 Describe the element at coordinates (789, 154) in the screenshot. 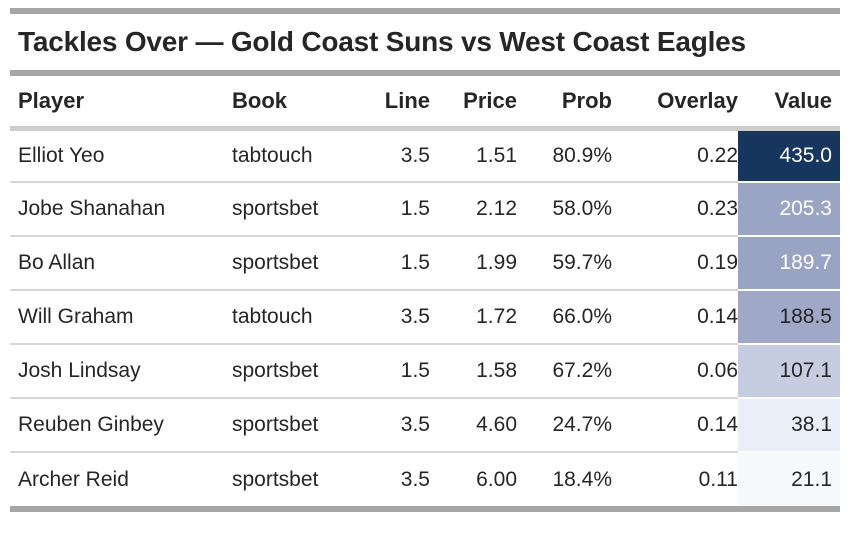

I see `value-cell: 435.0` at that location.